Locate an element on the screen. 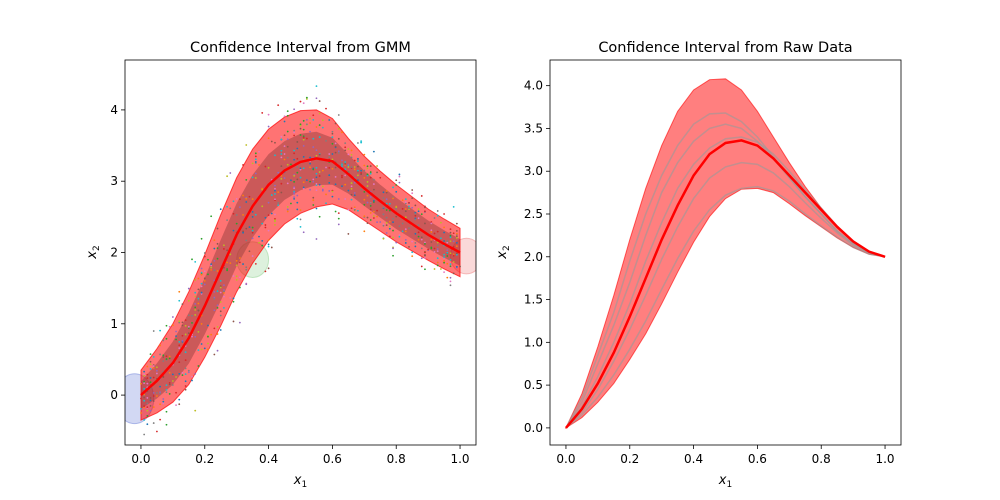  gmm-ytick-label: 3 is located at coordinates (114, 181).